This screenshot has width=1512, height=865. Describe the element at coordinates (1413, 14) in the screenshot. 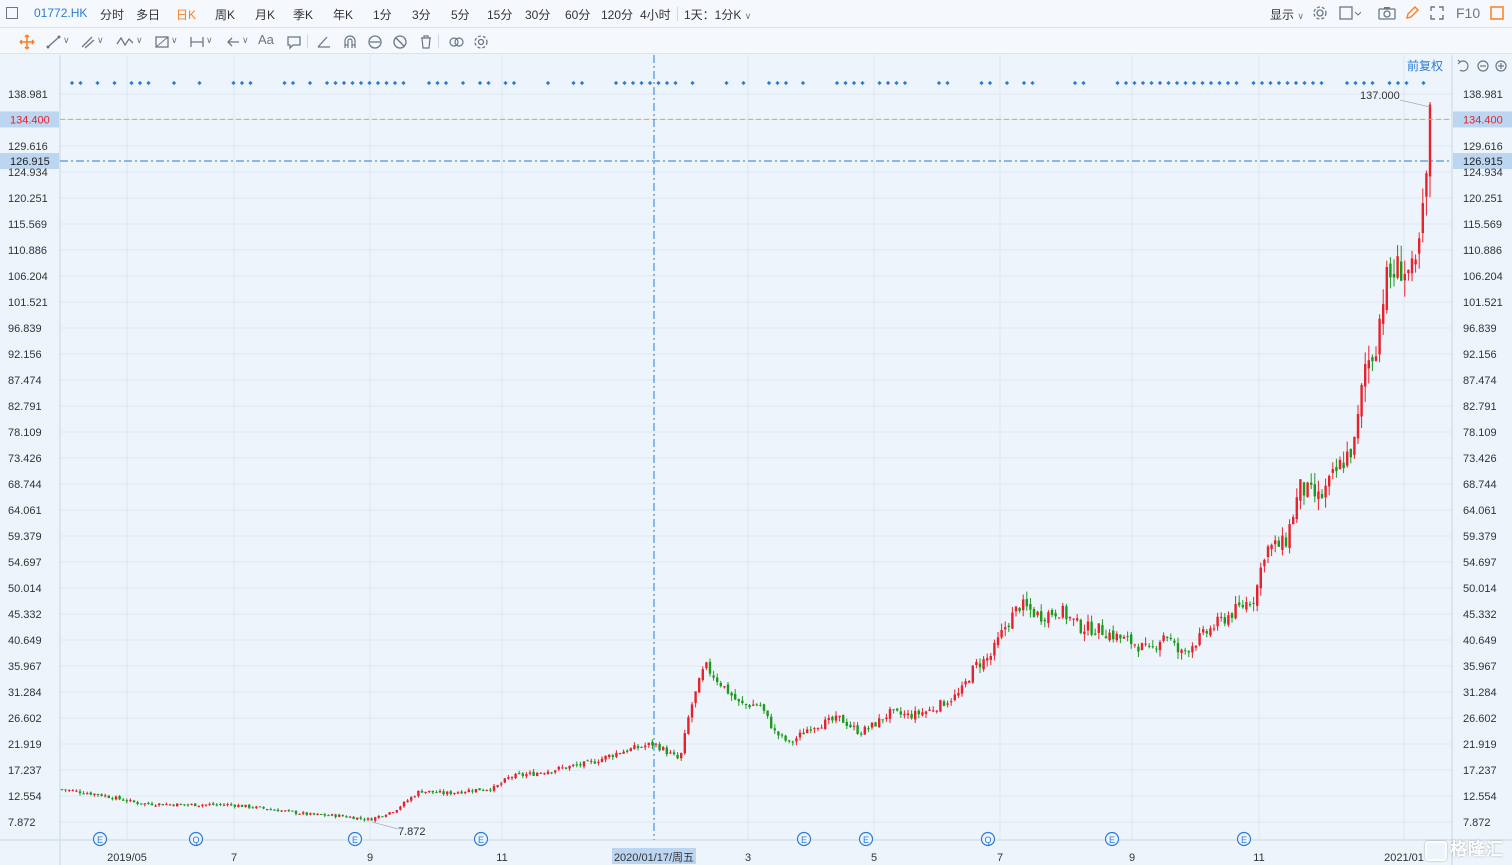

I see `pencil-icon` at that location.